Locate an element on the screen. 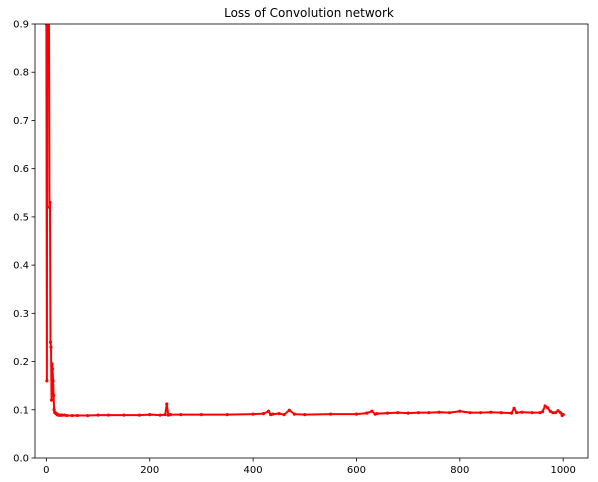  chart-title: Loss of Convolution network is located at coordinates (309, 13).